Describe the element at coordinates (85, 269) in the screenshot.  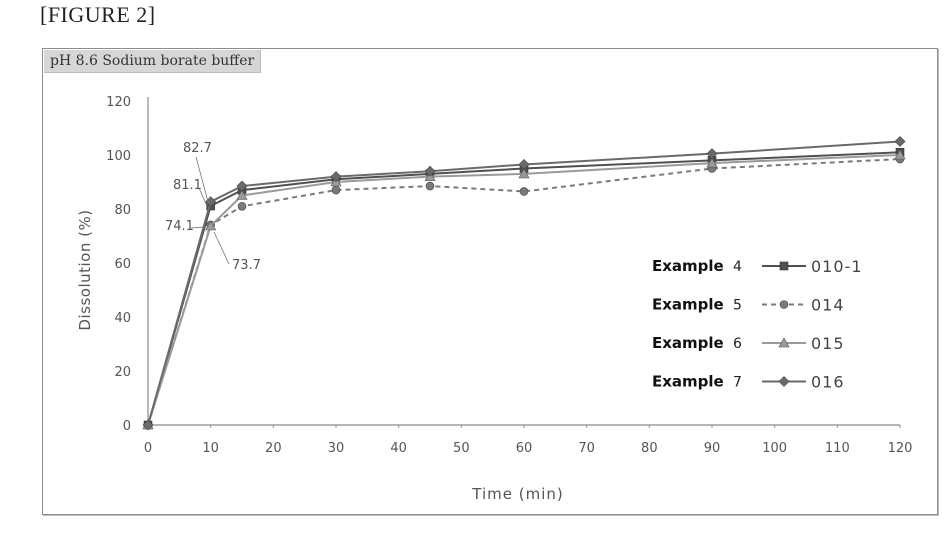
I see `y-axis-title: Dissolution (%)` at that location.